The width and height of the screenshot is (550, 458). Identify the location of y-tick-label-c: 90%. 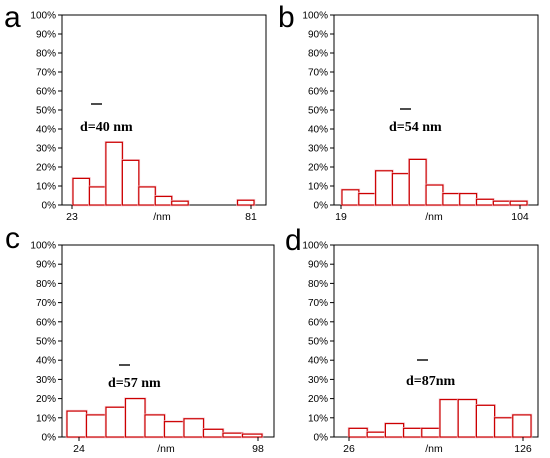
(46, 265).